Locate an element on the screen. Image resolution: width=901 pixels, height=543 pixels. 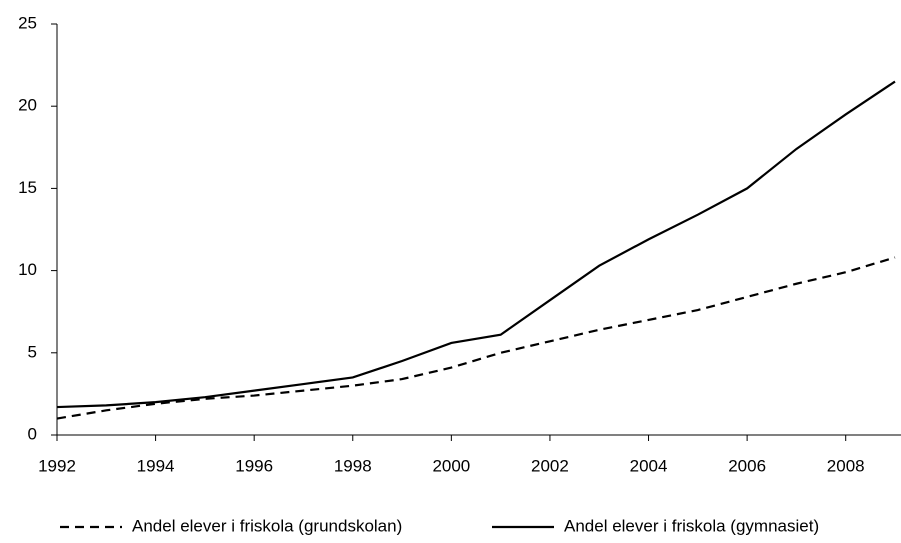
x-tick-label: 2004 is located at coordinates (649, 465).